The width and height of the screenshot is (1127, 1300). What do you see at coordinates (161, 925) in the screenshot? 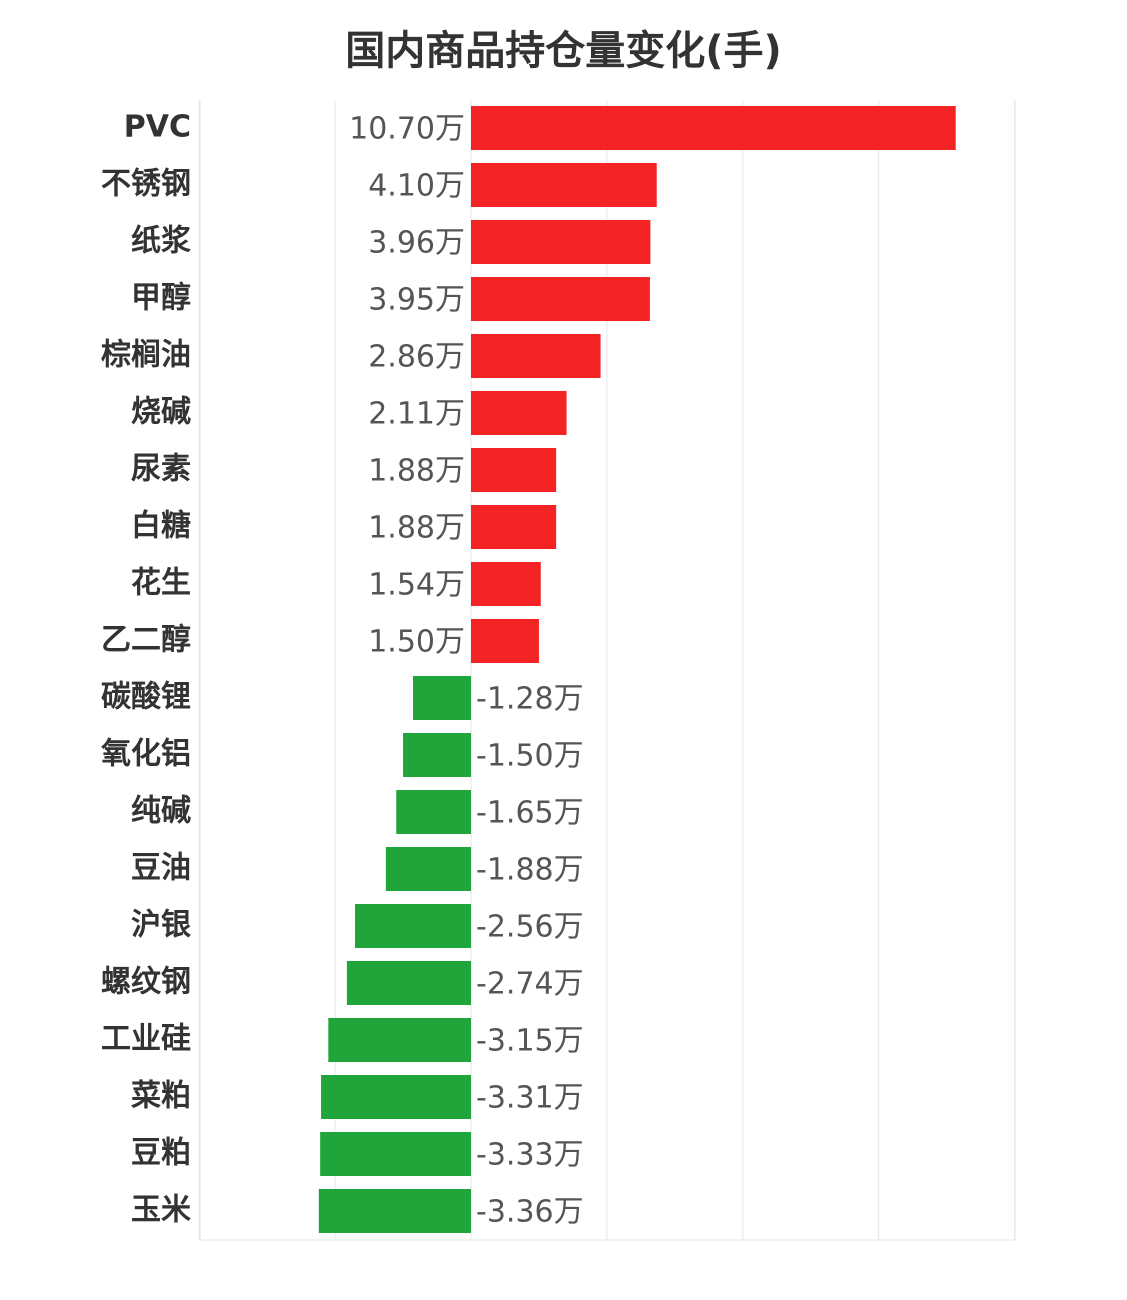
I see `category-label: 沪银` at bounding box center [161, 925].